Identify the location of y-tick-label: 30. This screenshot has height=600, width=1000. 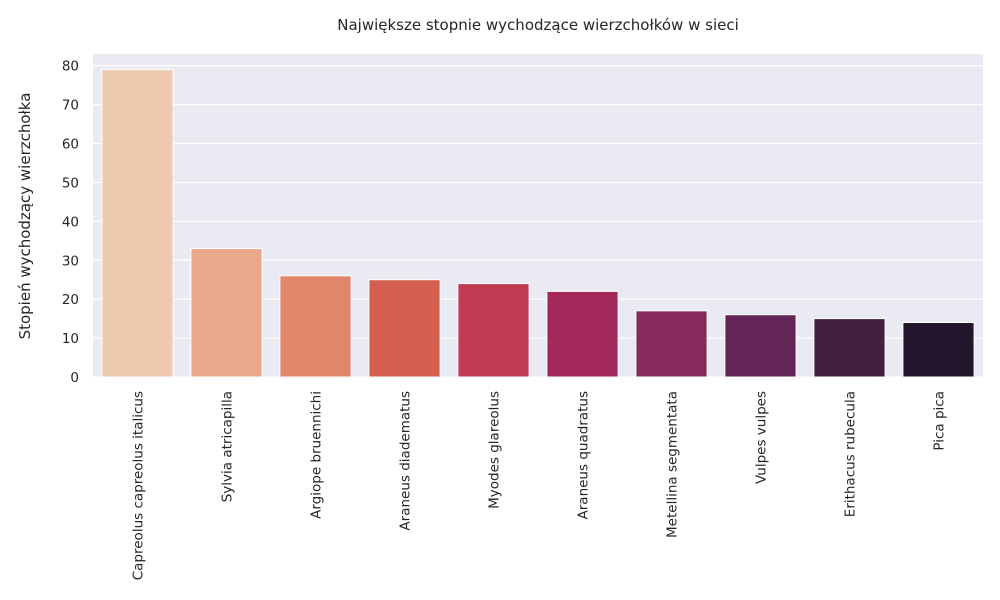
(70, 261).